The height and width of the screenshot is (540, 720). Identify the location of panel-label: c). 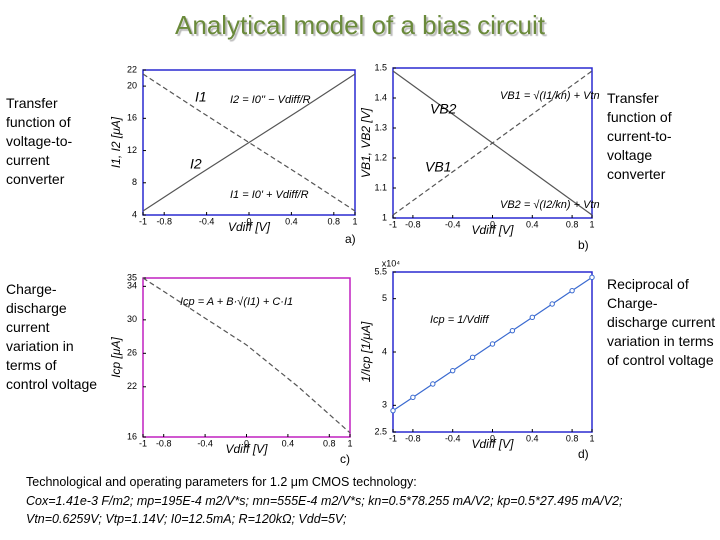
(345, 459).